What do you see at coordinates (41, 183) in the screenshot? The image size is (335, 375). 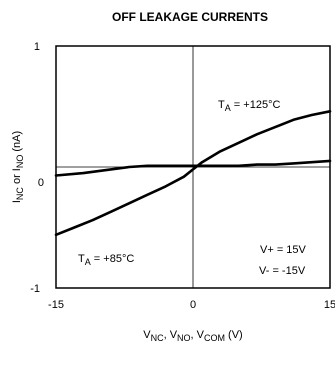 I see `y-tick-label-0: 0` at bounding box center [41, 183].